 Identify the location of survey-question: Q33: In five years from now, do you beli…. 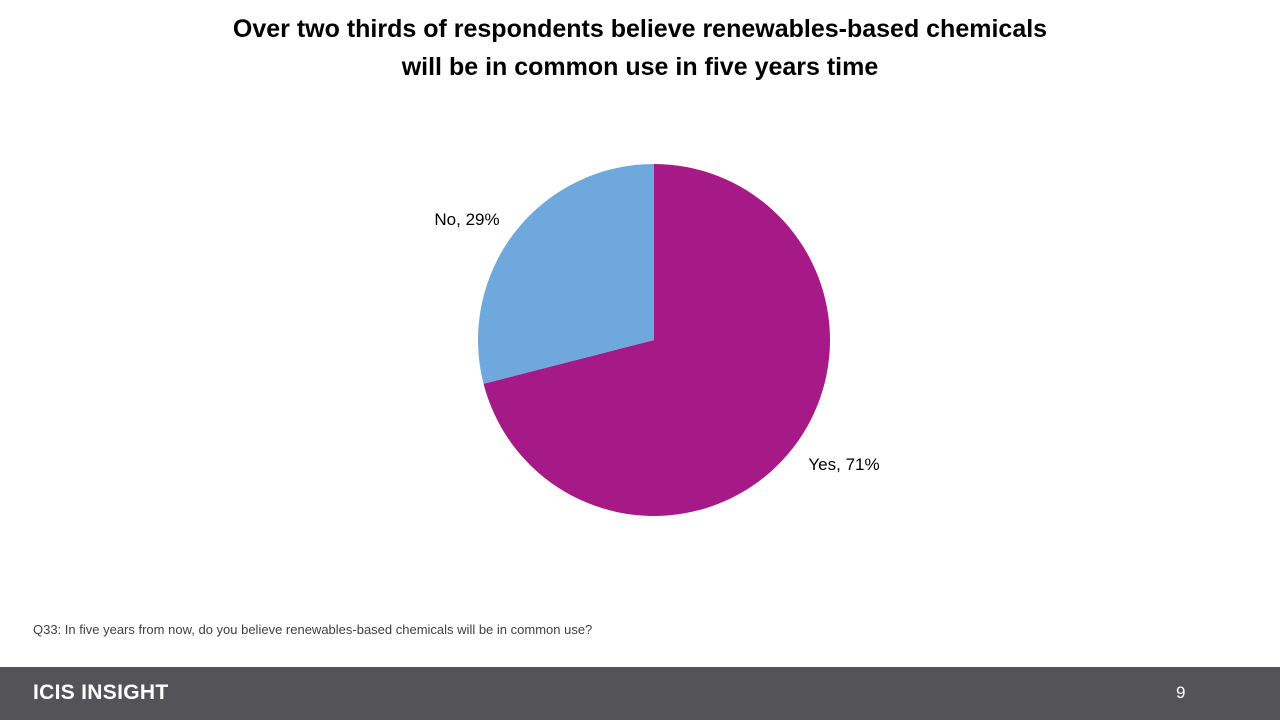
(313, 629).